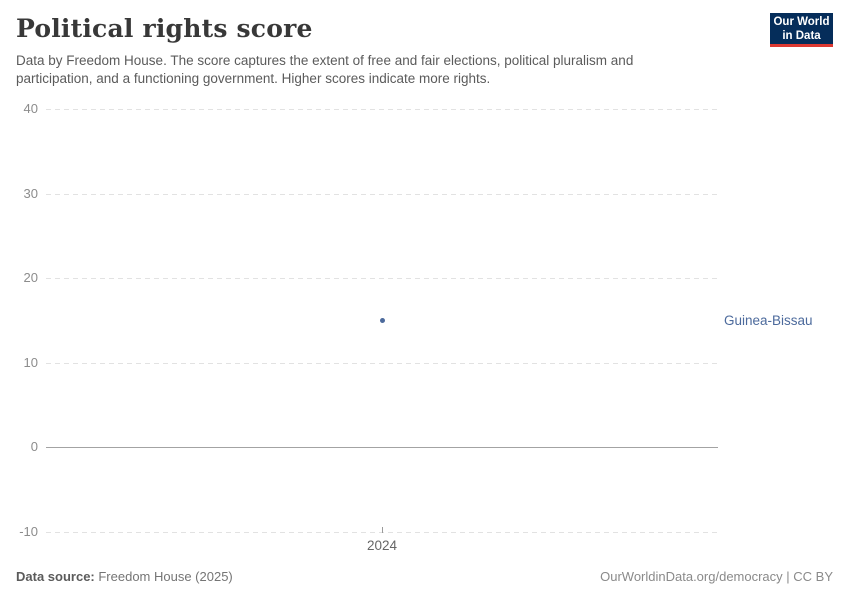 This screenshot has height=600, width=850. What do you see at coordinates (164, 28) in the screenshot?
I see `page-title: Political rights score` at bounding box center [164, 28].